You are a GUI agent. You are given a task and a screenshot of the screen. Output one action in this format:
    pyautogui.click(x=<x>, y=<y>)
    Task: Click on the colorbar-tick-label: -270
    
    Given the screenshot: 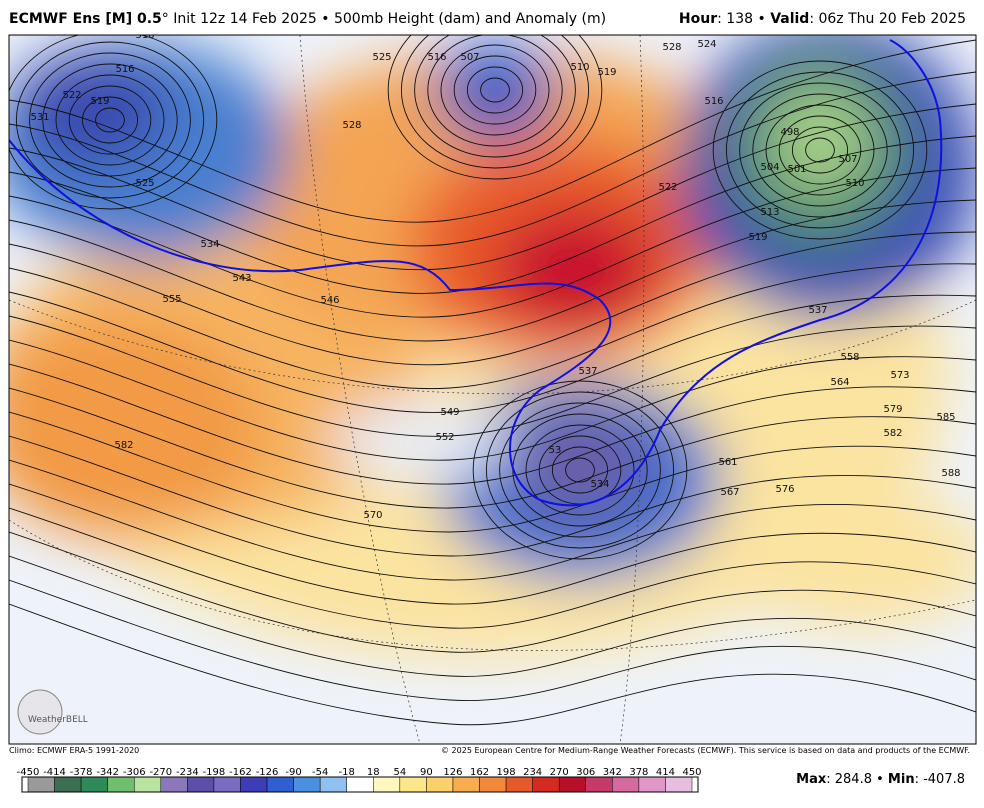 What is the action you would take?
    pyautogui.click(x=160, y=772)
    